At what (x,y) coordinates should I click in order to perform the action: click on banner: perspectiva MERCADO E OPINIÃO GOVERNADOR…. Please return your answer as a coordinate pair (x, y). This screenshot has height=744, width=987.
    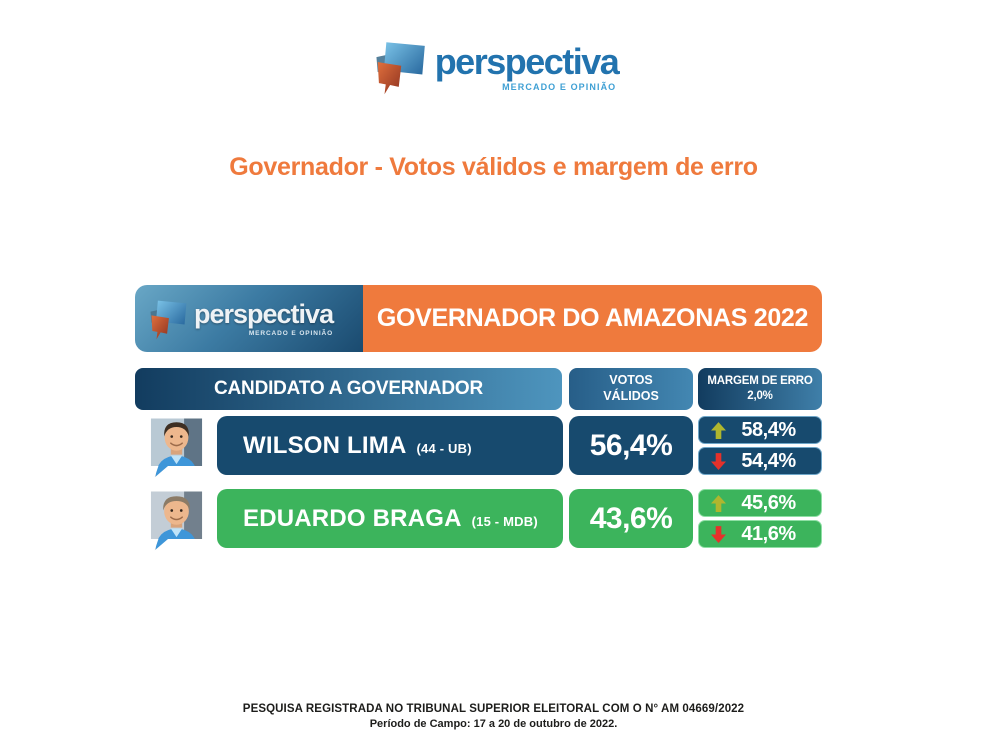
    Looking at the image, I should click on (478, 318).